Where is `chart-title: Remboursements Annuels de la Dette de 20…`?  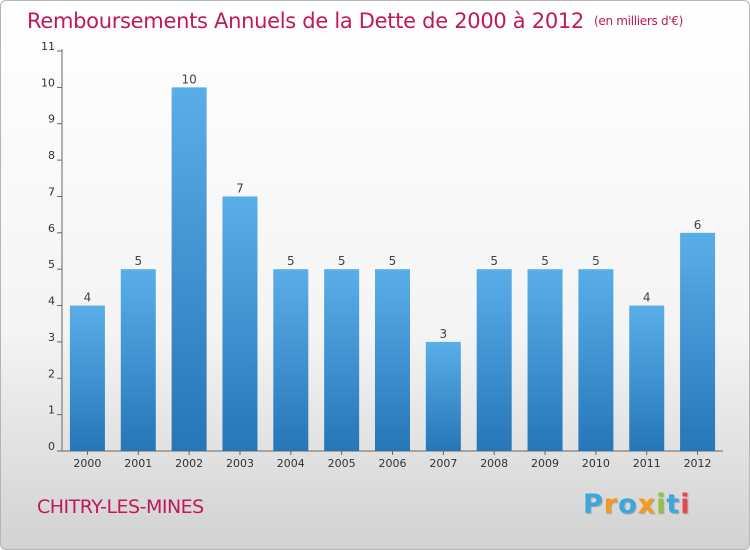 chart-title: Remboursements Annuels de la Dette de 20… is located at coordinates (355, 21).